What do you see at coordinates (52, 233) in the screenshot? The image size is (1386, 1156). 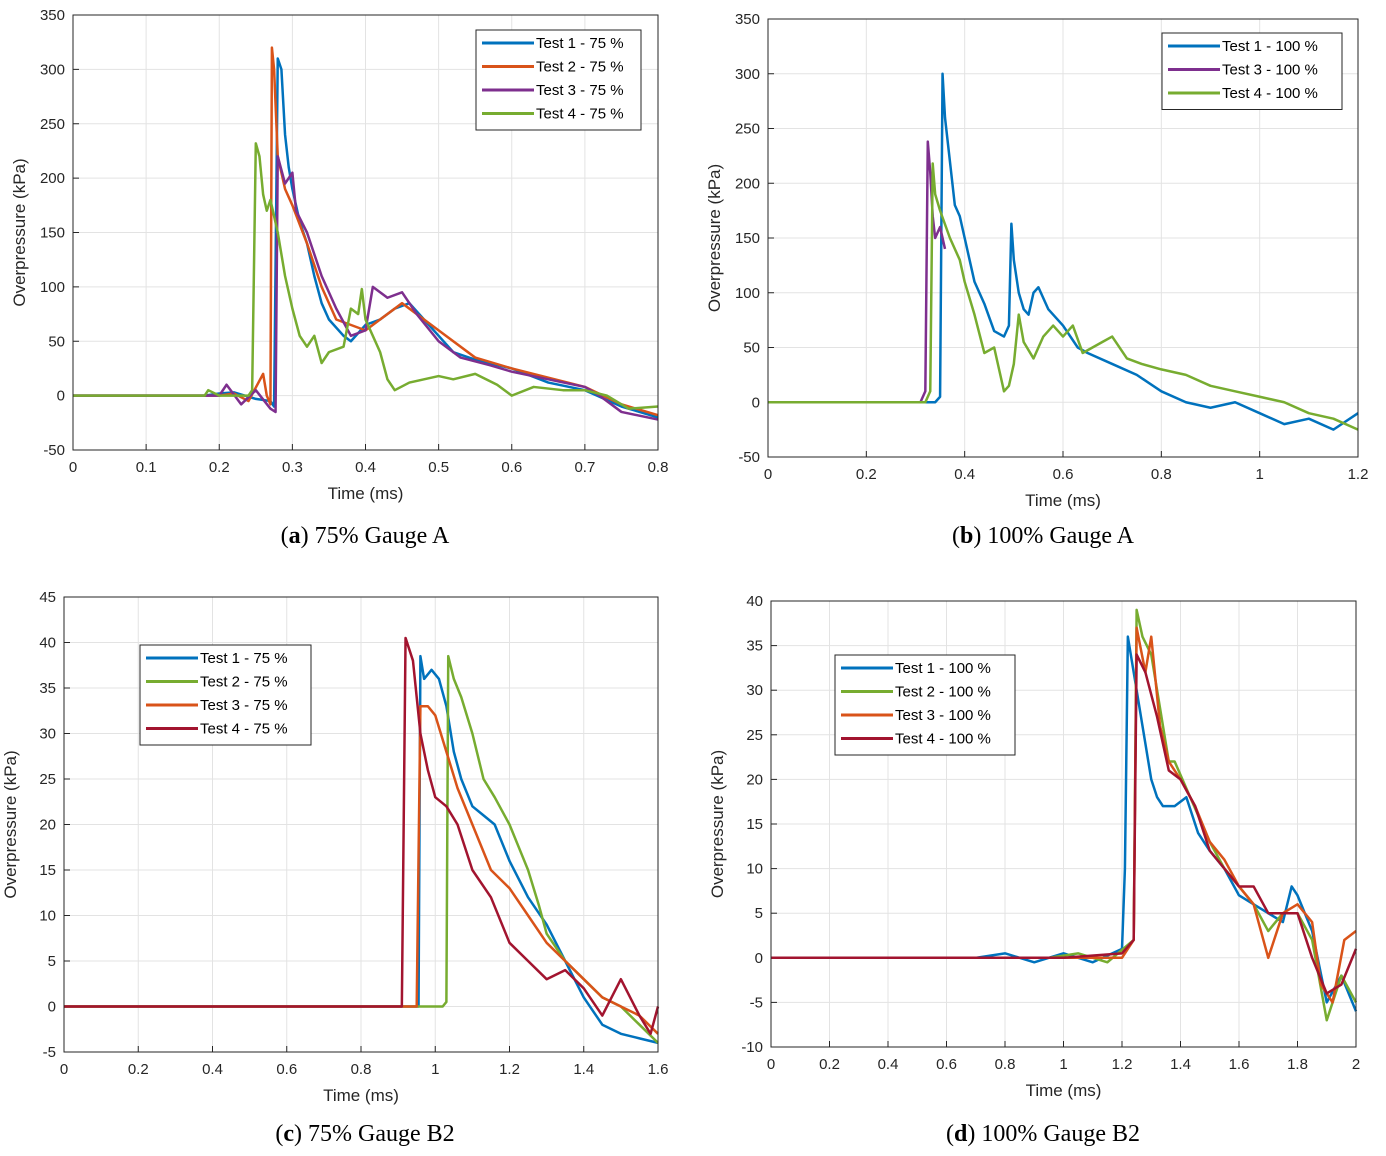 I see `y-tick-label: 150` at bounding box center [52, 233].